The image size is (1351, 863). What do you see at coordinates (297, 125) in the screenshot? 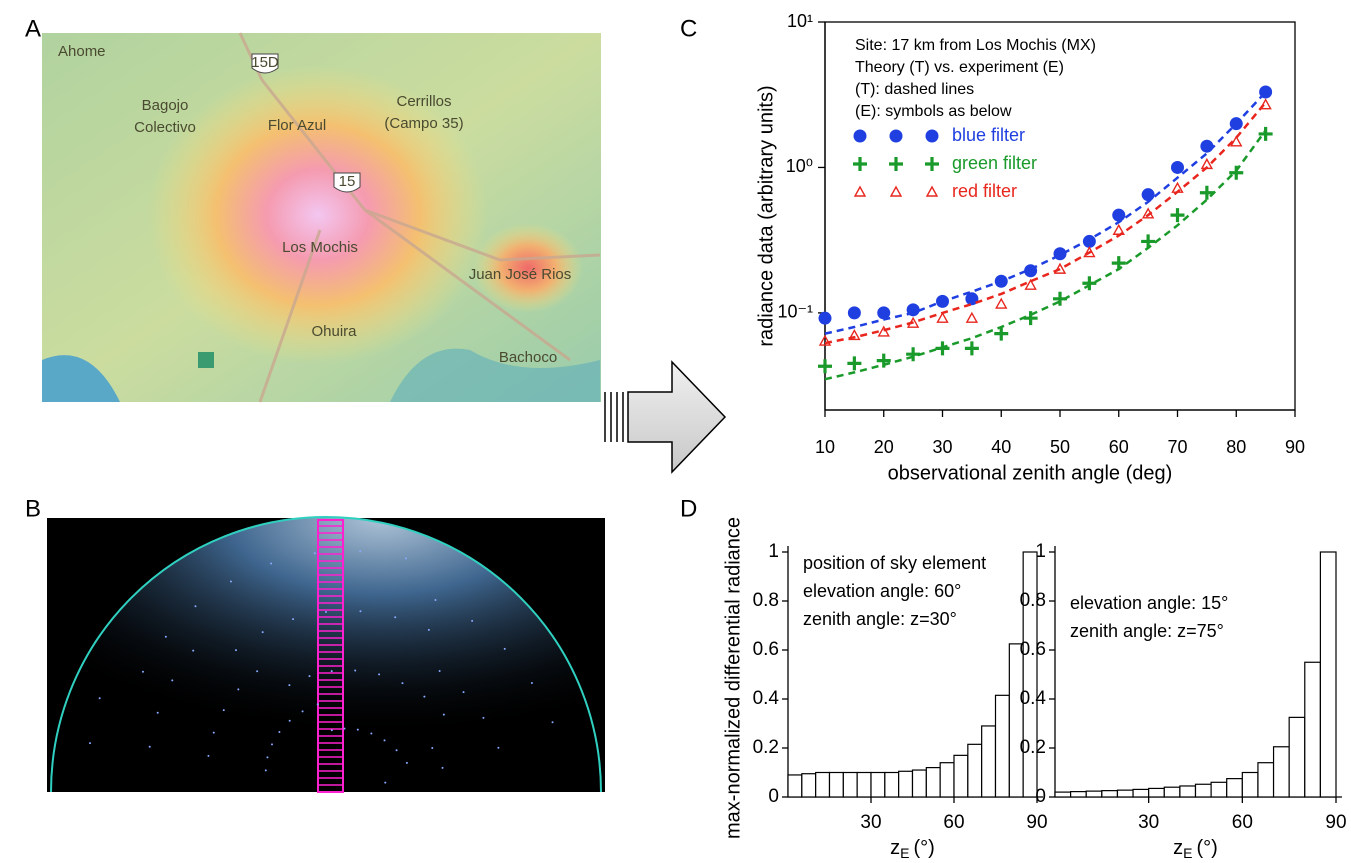
I see `place-label: Flor Azul` at bounding box center [297, 125].